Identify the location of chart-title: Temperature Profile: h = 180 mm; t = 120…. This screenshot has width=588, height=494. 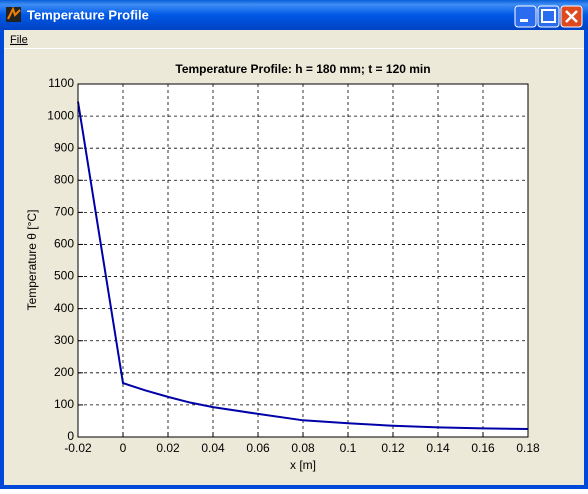
(302, 69).